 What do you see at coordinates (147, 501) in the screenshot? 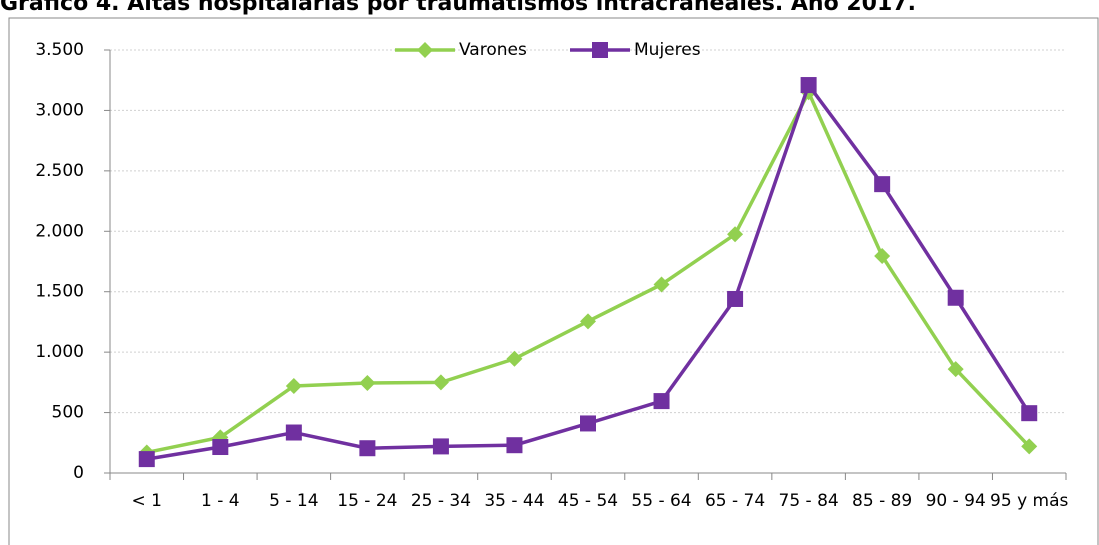
I see `x-tick-label: < 1` at bounding box center [147, 501].